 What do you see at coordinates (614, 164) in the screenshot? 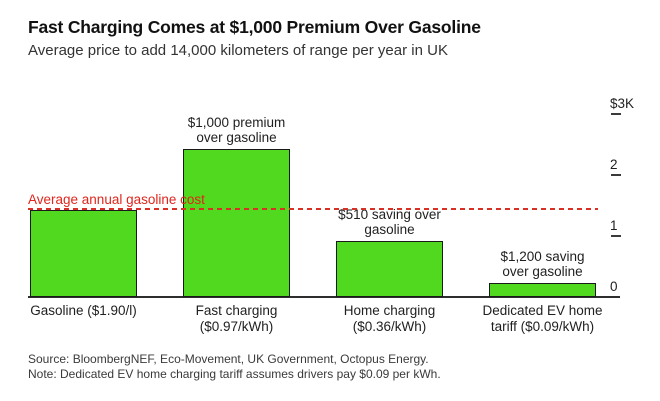
I see `y-tick-label-2: 2` at bounding box center [614, 164].